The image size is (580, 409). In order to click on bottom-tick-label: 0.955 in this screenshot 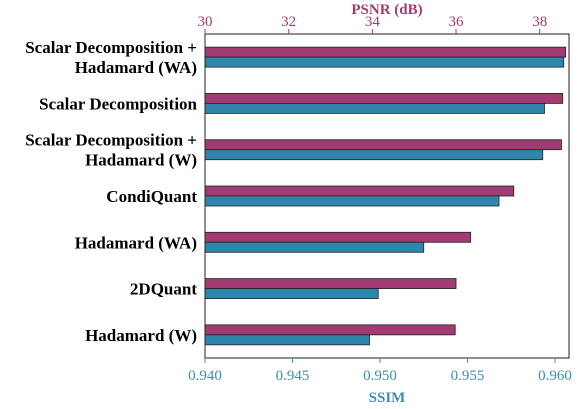, I will do `click(468, 376)`.